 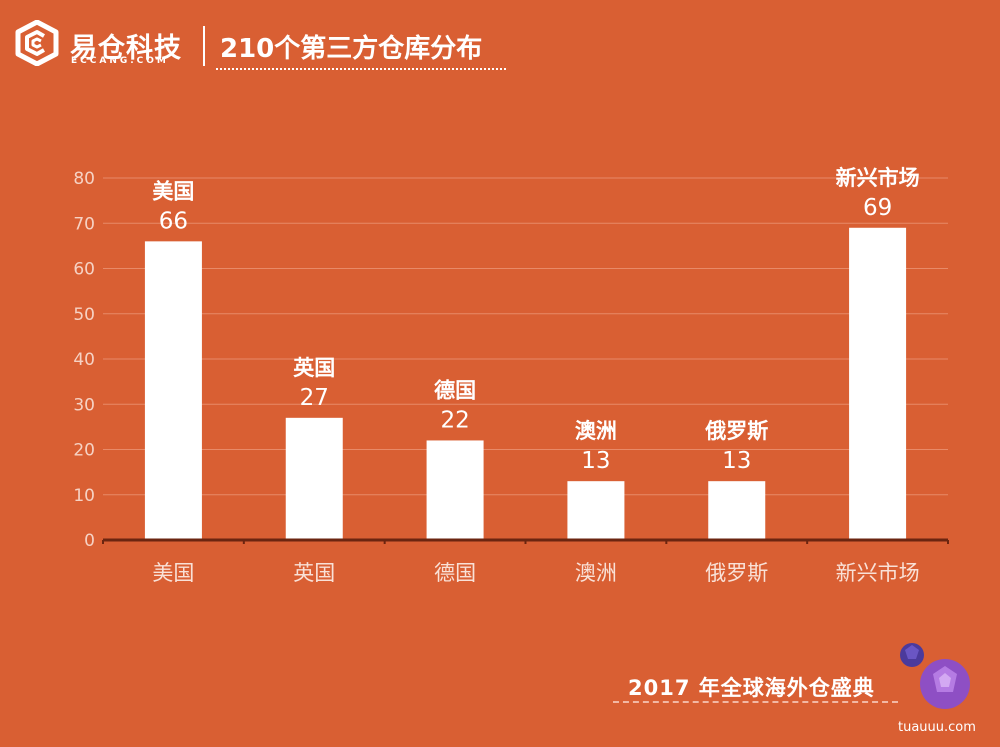 What do you see at coordinates (351, 49) in the screenshot?
I see `page-title: 210个第三方仓库分布` at bounding box center [351, 49].